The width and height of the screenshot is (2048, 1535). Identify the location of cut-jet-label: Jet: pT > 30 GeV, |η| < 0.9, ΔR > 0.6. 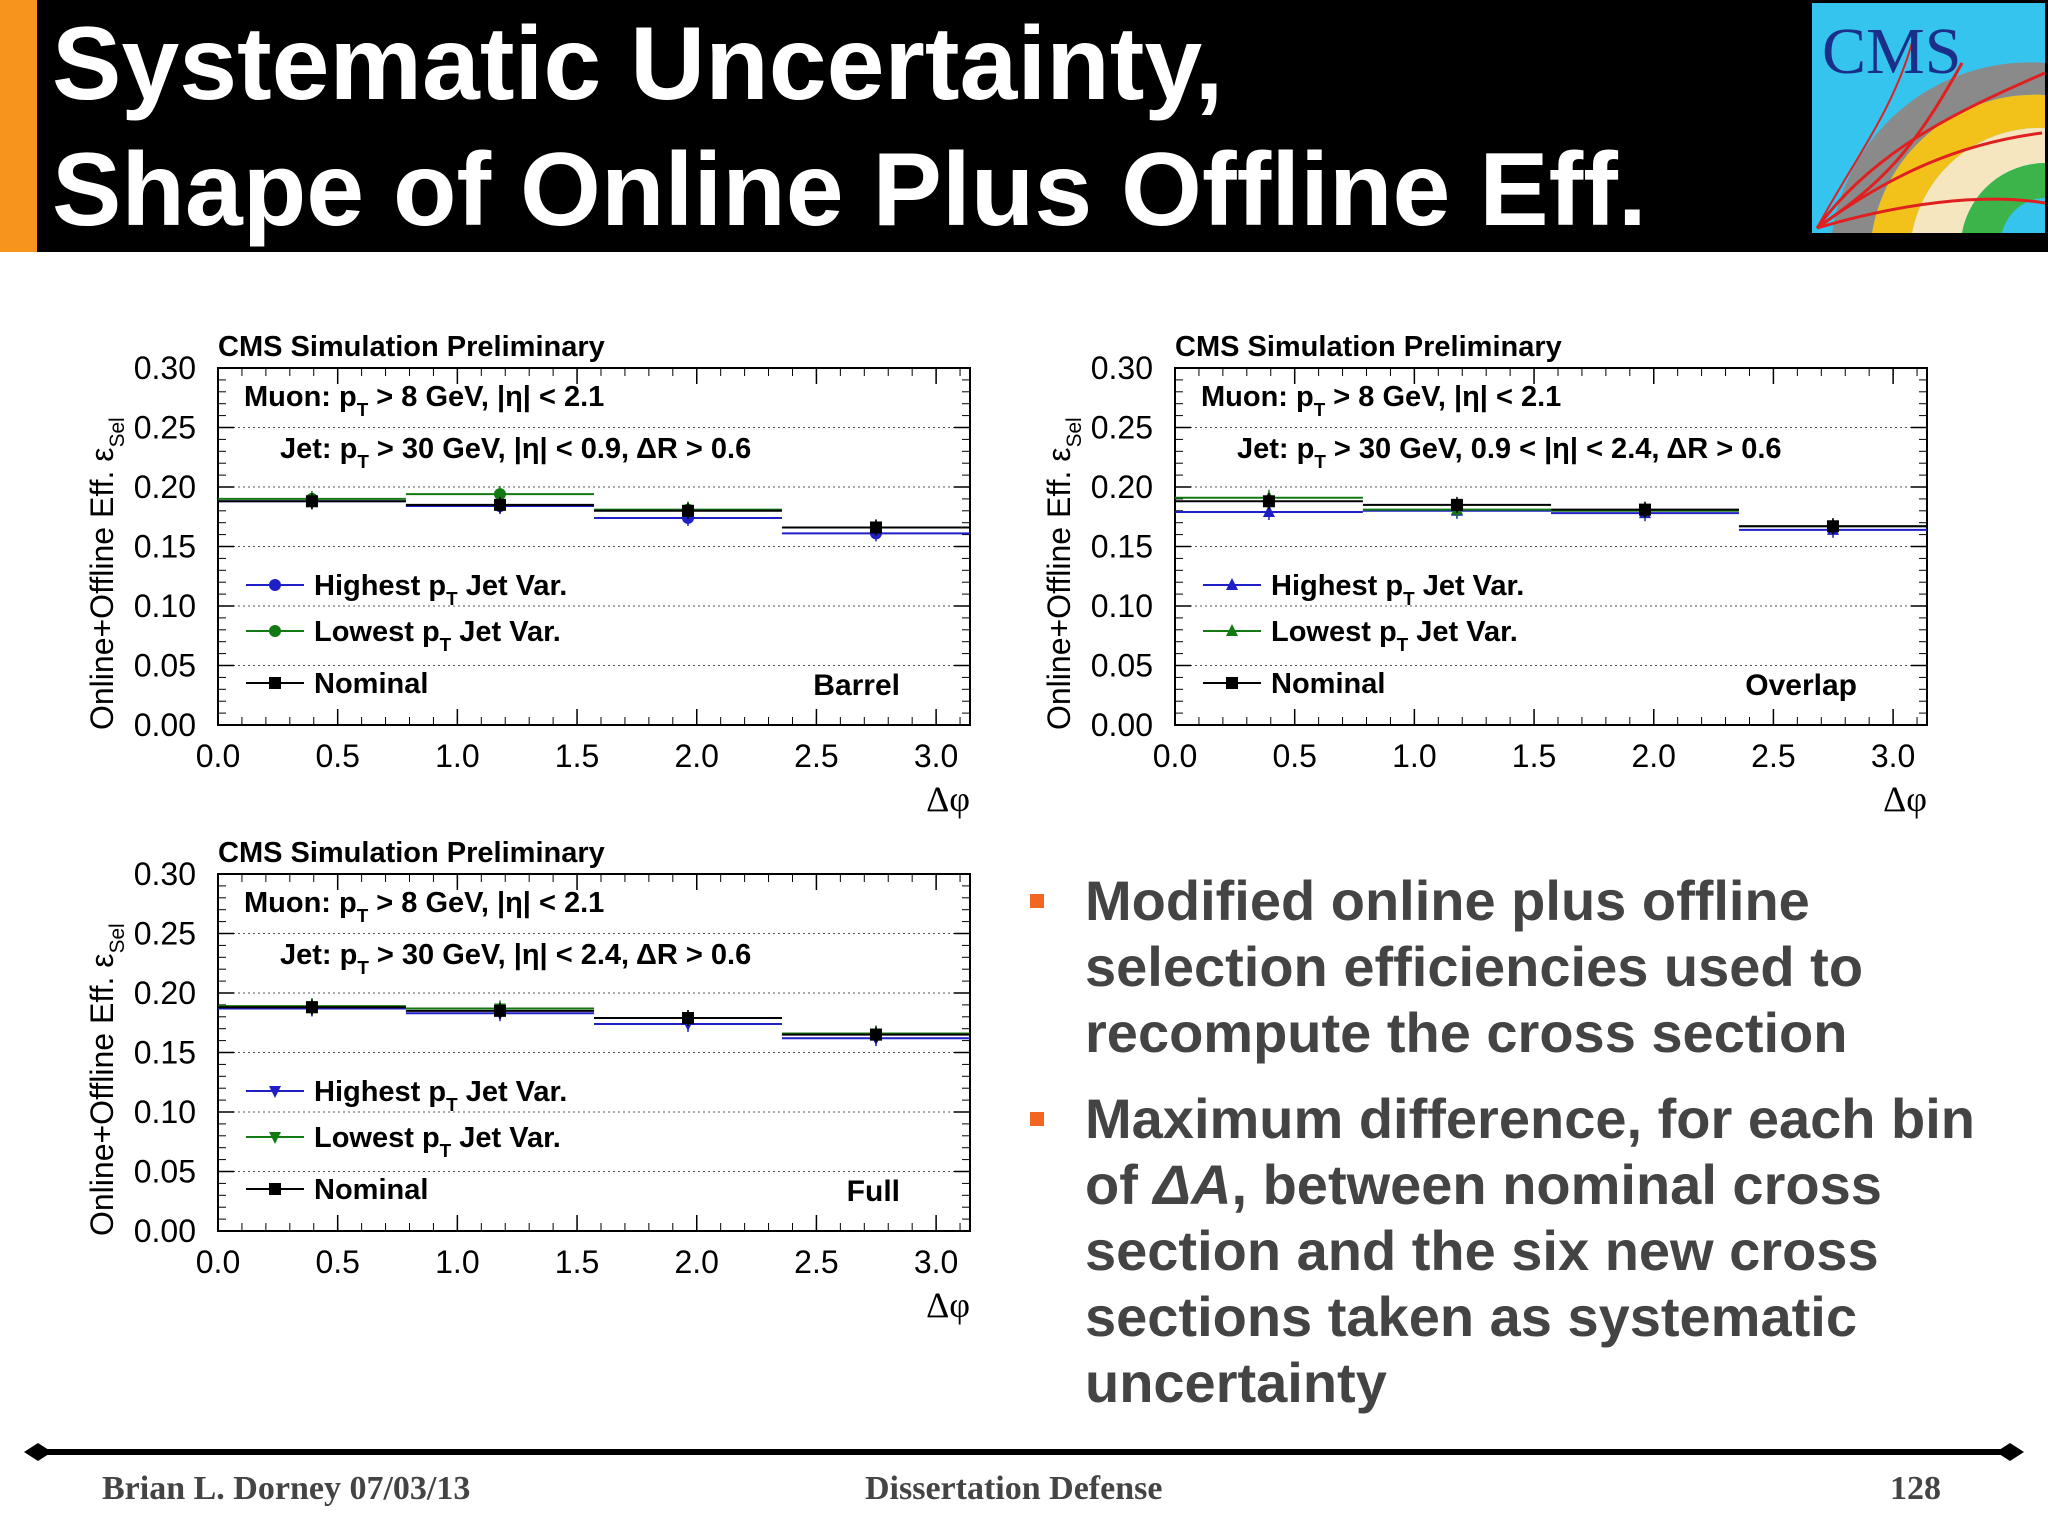
(515, 452).